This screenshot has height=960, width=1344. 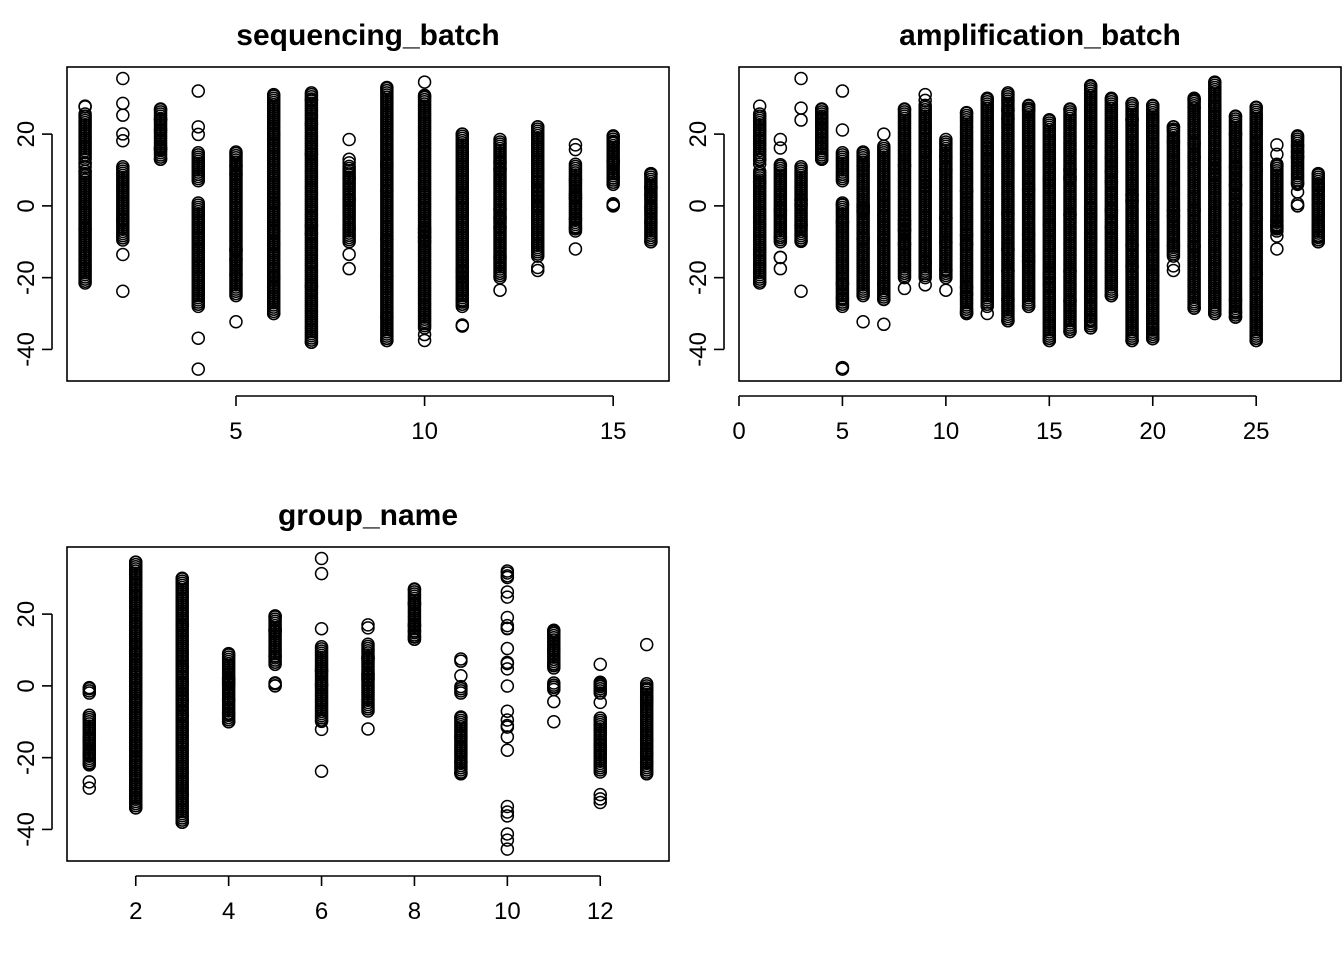 What do you see at coordinates (135, 911) in the screenshot?
I see `x-tick-label: 2` at bounding box center [135, 911].